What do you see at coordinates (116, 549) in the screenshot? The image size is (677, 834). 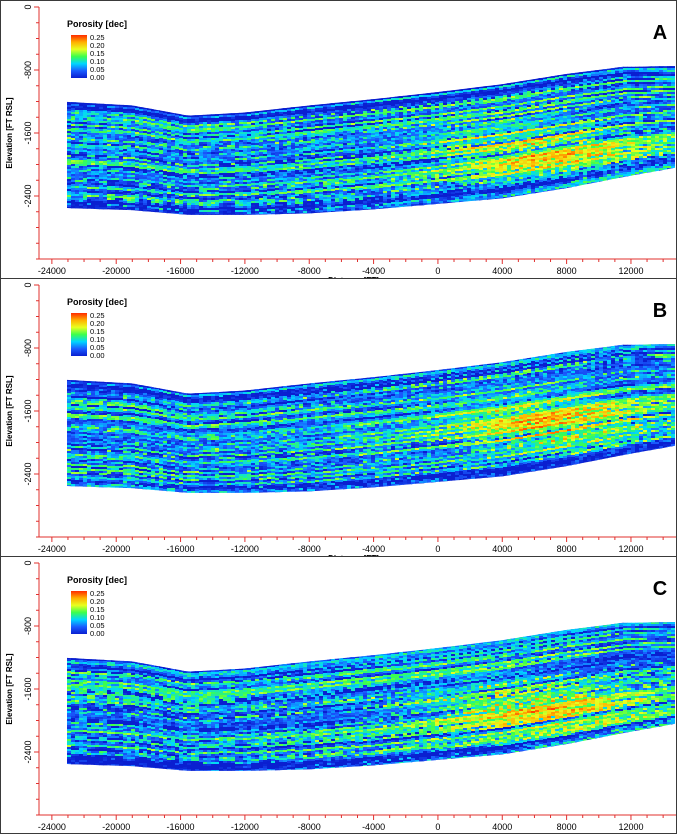 I see `x-tick-label-b: -20000` at bounding box center [116, 549].